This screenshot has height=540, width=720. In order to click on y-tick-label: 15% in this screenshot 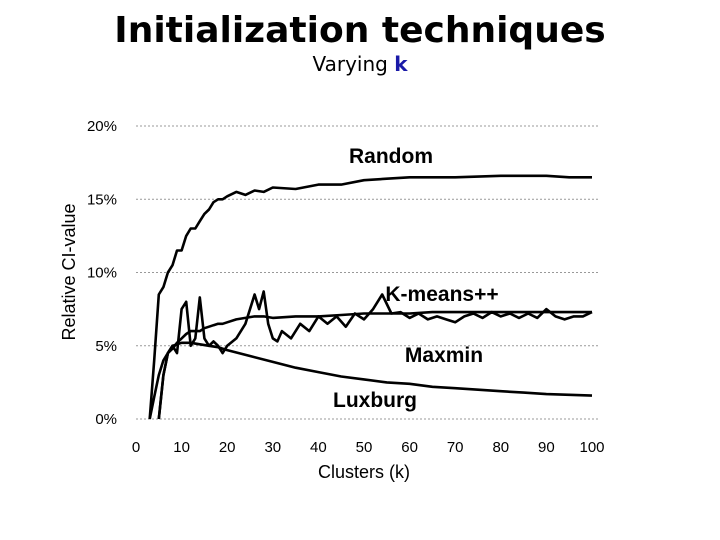, I will do `click(102, 199)`.